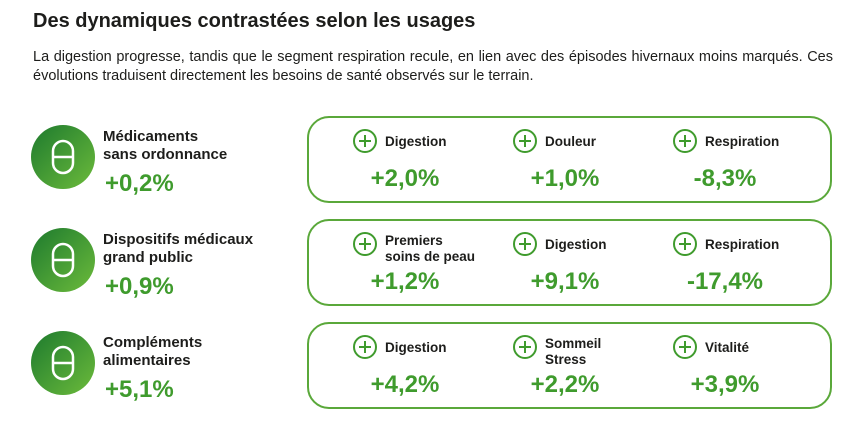 This screenshot has width=866, height=447. I want to click on group-name: sans ordonnance, so click(165, 154).